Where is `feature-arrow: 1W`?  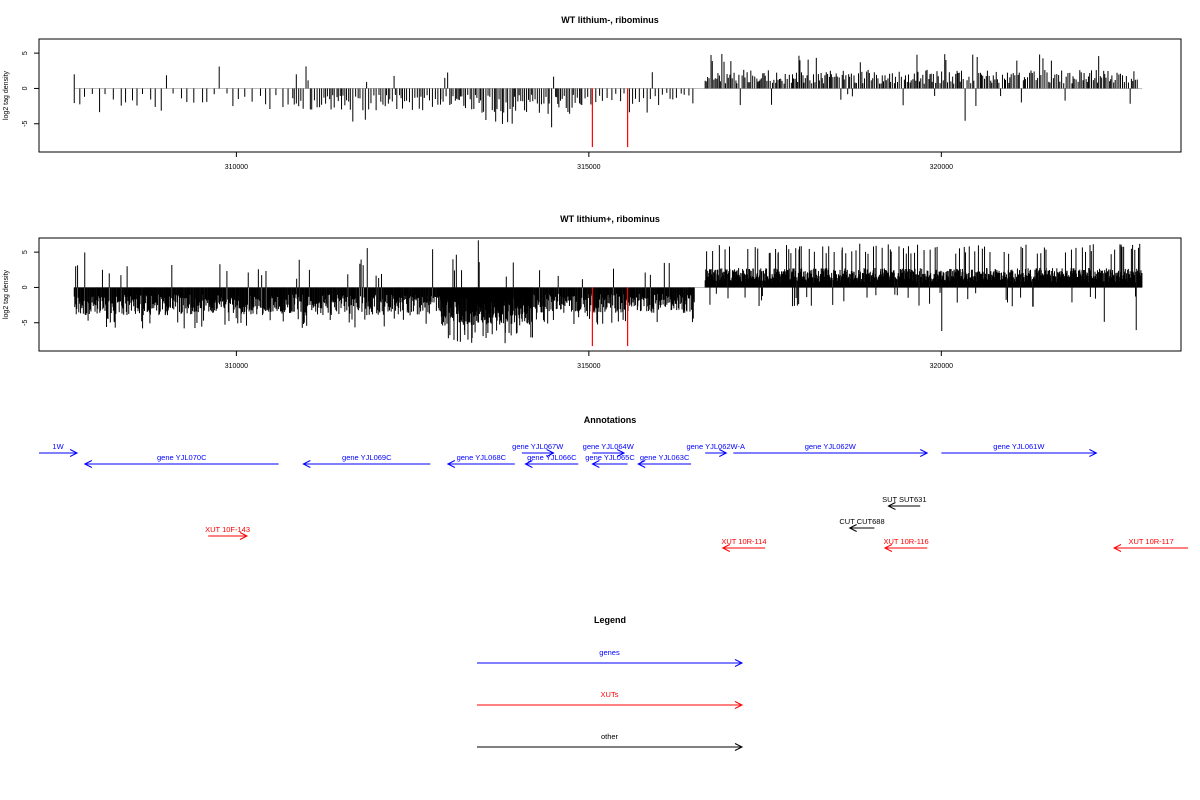 feature-arrow: 1W is located at coordinates (59, 449).